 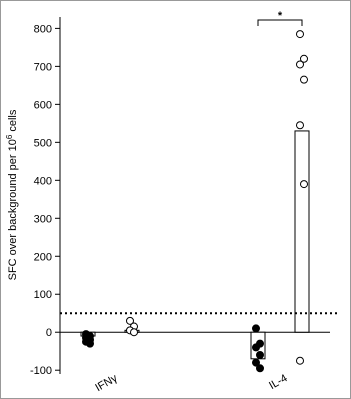 What do you see at coordinates (43, 67) in the screenshot?
I see `y-tick-label: 700` at bounding box center [43, 67].